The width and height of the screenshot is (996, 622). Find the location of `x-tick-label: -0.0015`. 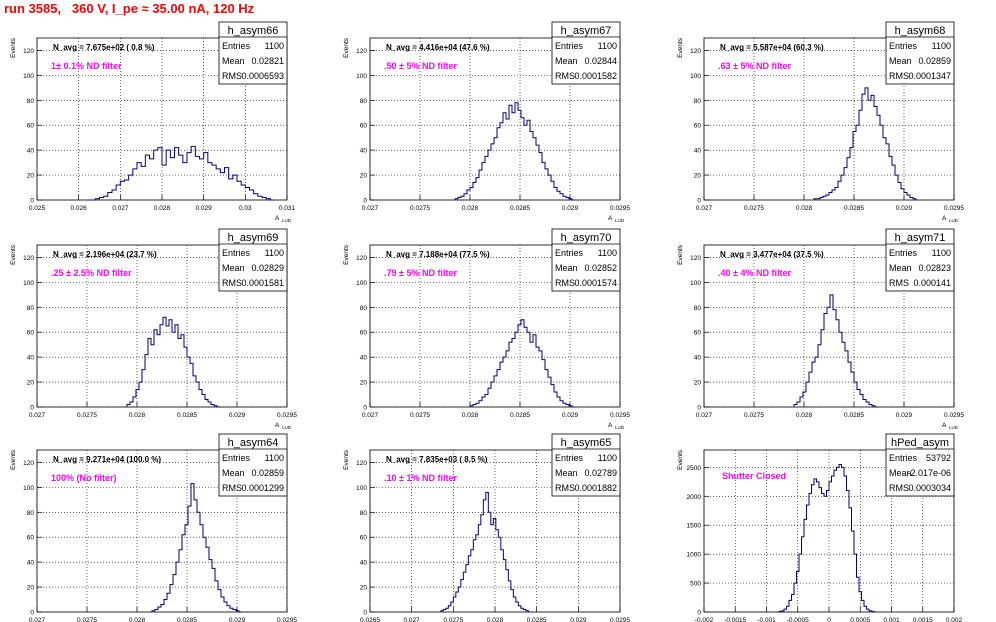

x-tick-label: -0.0015 is located at coordinates (735, 619).